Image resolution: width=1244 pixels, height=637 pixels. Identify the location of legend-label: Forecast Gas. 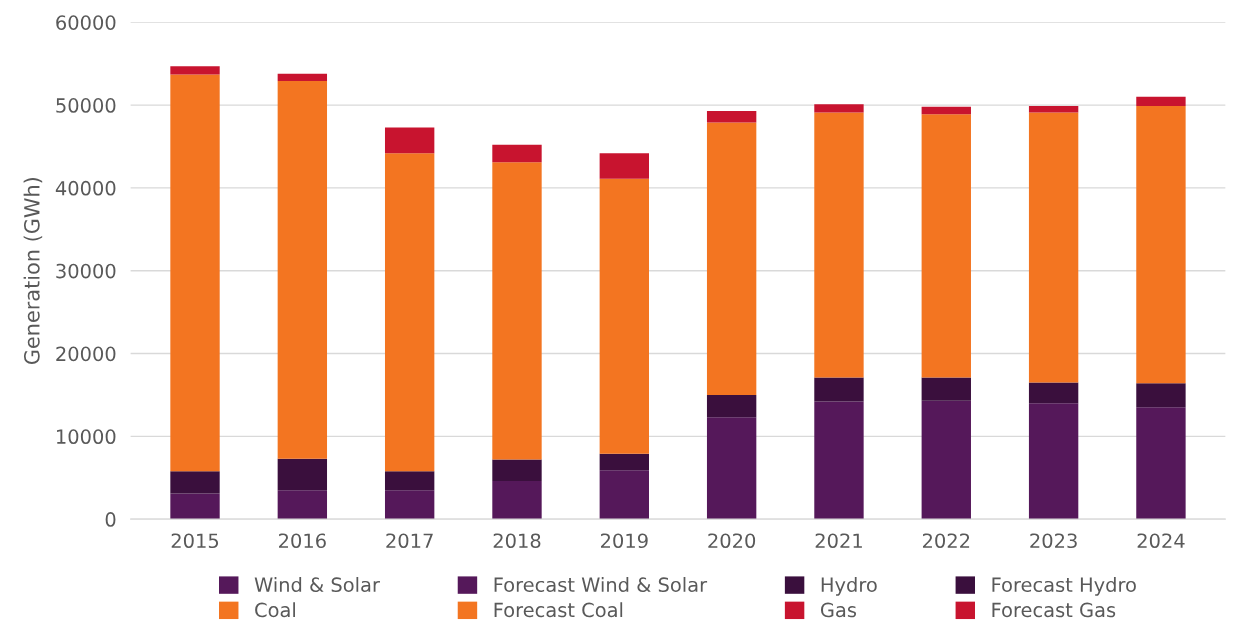
(1054, 610).